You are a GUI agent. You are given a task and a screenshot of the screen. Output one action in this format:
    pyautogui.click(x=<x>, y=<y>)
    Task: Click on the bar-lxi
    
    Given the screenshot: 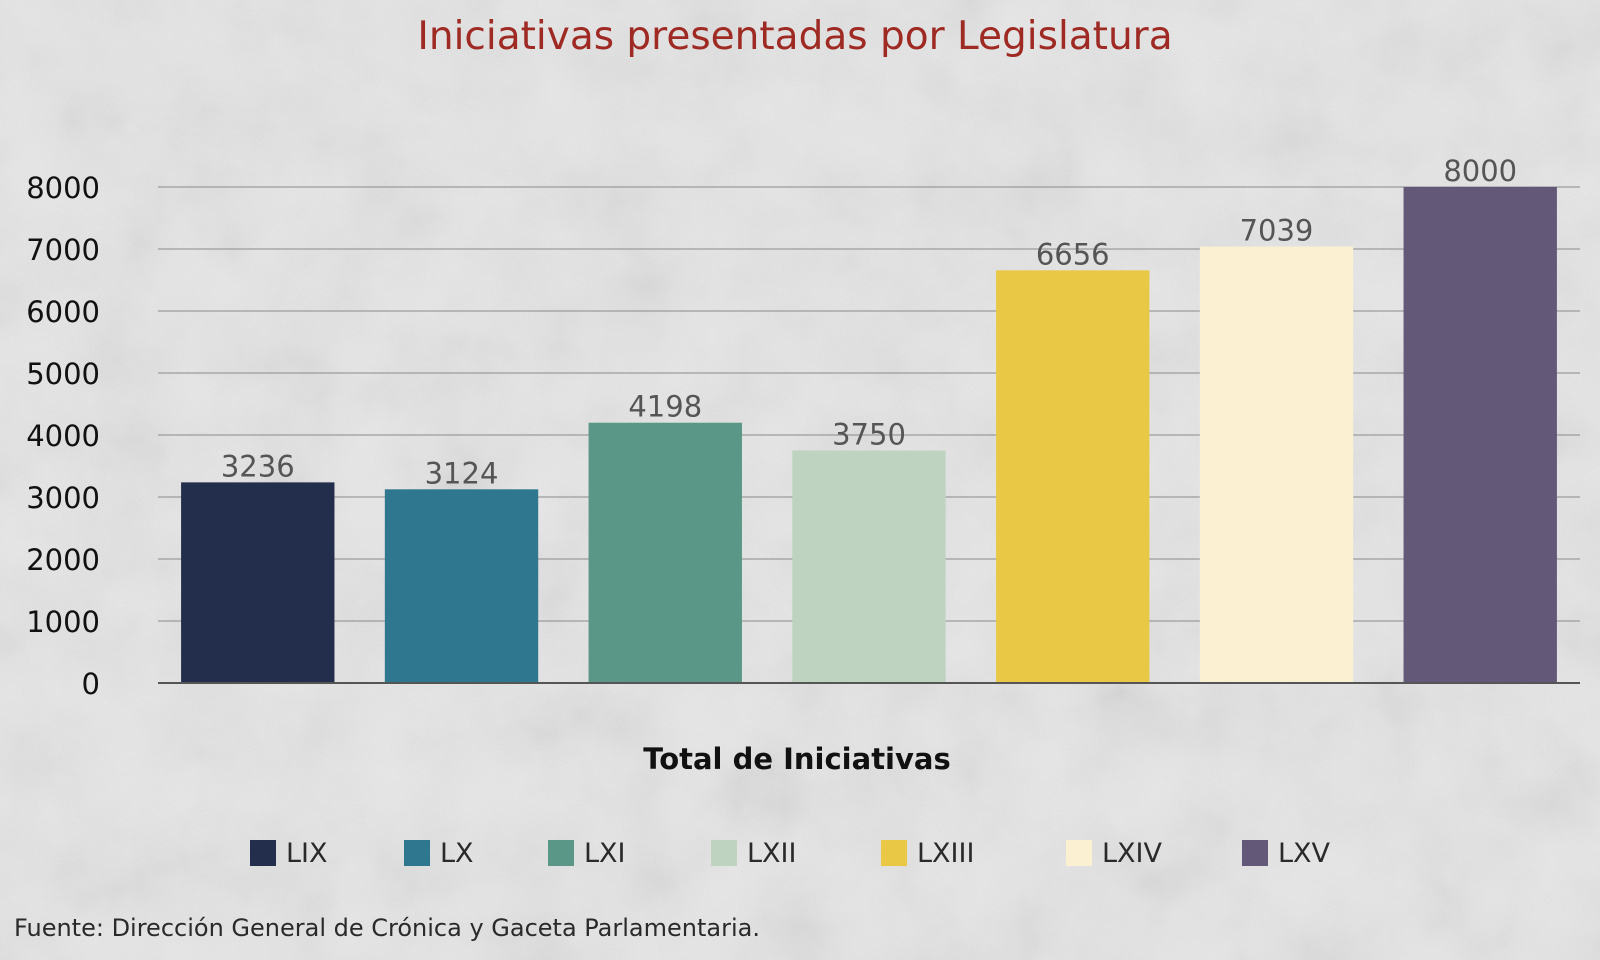 What is the action you would take?
    pyautogui.click(x=665, y=552)
    